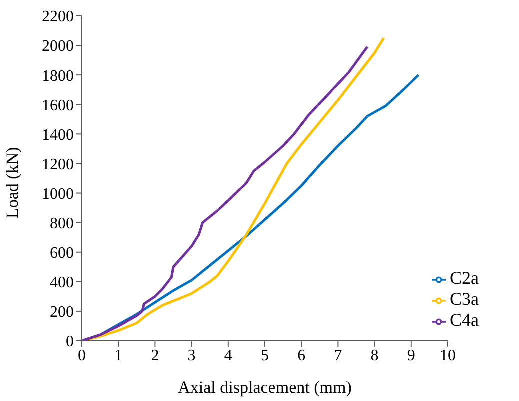 The width and height of the screenshot is (519, 401). What do you see at coordinates (58, 17) in the screenshot?
I see `y-tick-label: 2200` at bounding box center [58, 17].